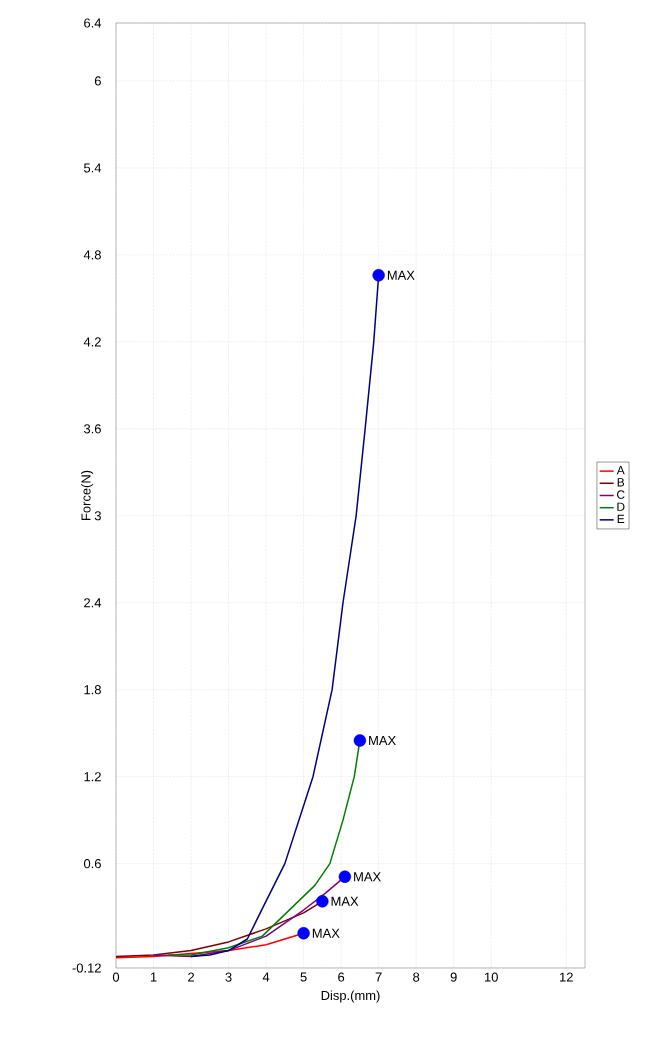 This screenshot has width=670, height=1058. I want to click on x-tick-label: 6, so click(341, 977).